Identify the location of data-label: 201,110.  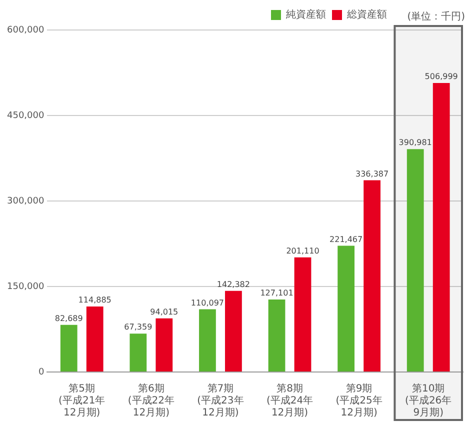
(303, 251).